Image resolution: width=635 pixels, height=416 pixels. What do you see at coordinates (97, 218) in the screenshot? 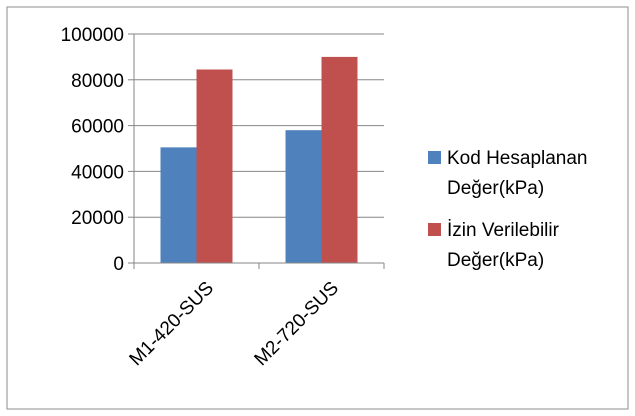
I see `y-tick-label: 20000` at bounding box center [97, 218].